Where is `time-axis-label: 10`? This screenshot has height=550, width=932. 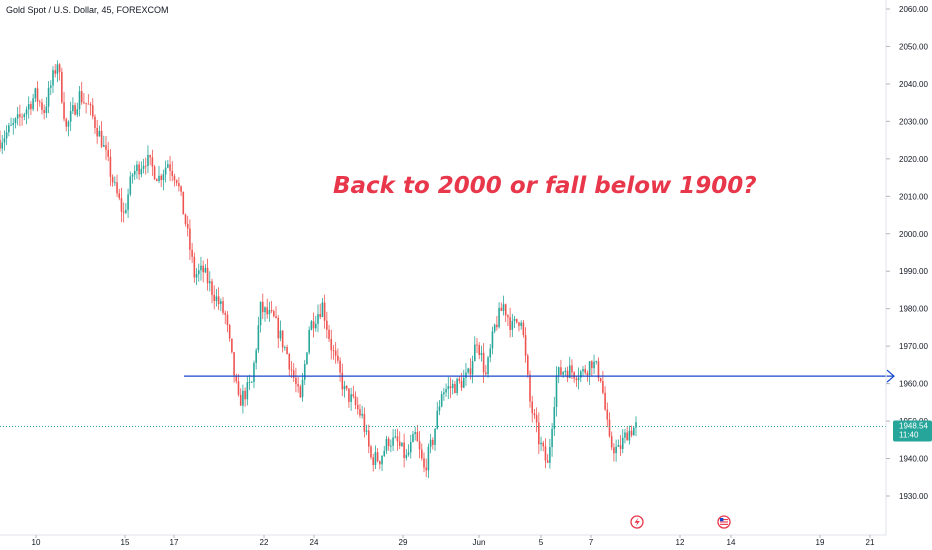
time-axis-label: 10 is located at coordinates (36, 542).